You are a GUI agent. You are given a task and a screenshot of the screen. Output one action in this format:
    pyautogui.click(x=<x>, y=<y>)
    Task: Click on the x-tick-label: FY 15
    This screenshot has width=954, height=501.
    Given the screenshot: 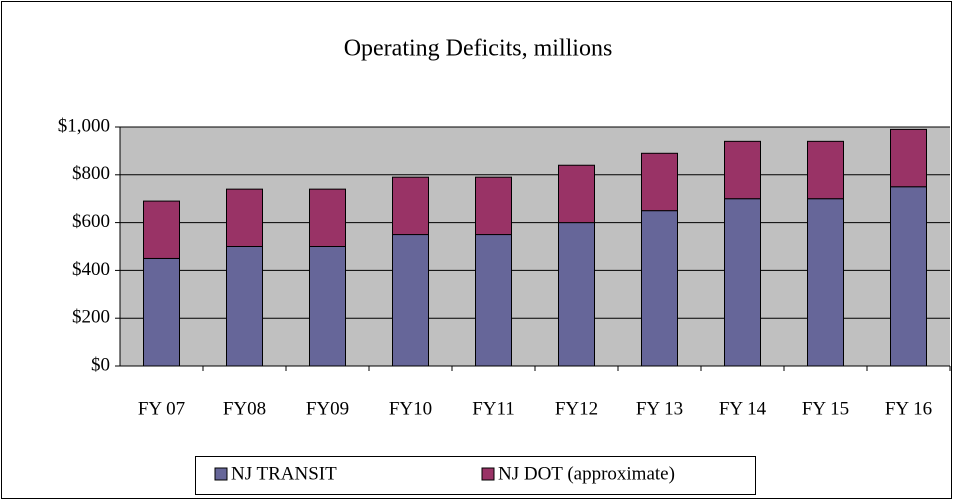 What is the action you would take?
    pyautogui.click(x=825, y=408)
    